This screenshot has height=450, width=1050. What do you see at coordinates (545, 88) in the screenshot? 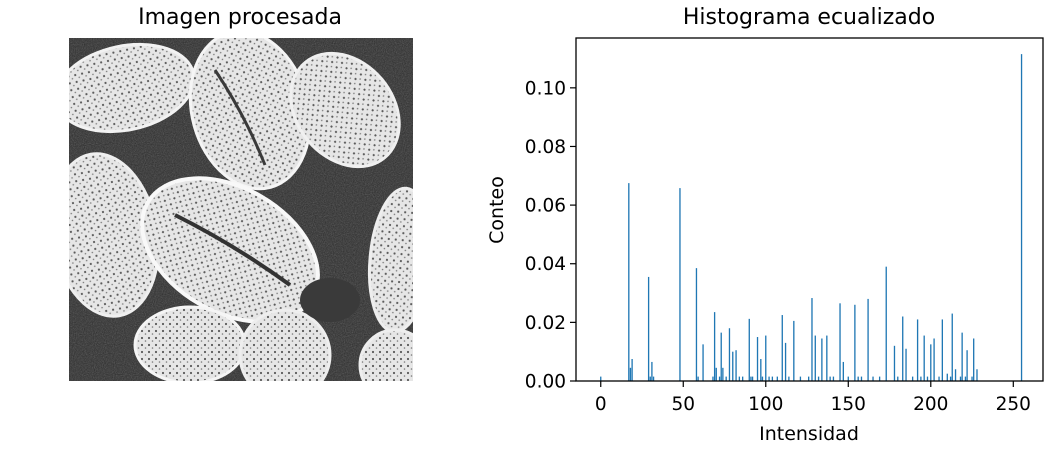
I see `y-tick-label: 0.10` at bounding box center [545, 88].